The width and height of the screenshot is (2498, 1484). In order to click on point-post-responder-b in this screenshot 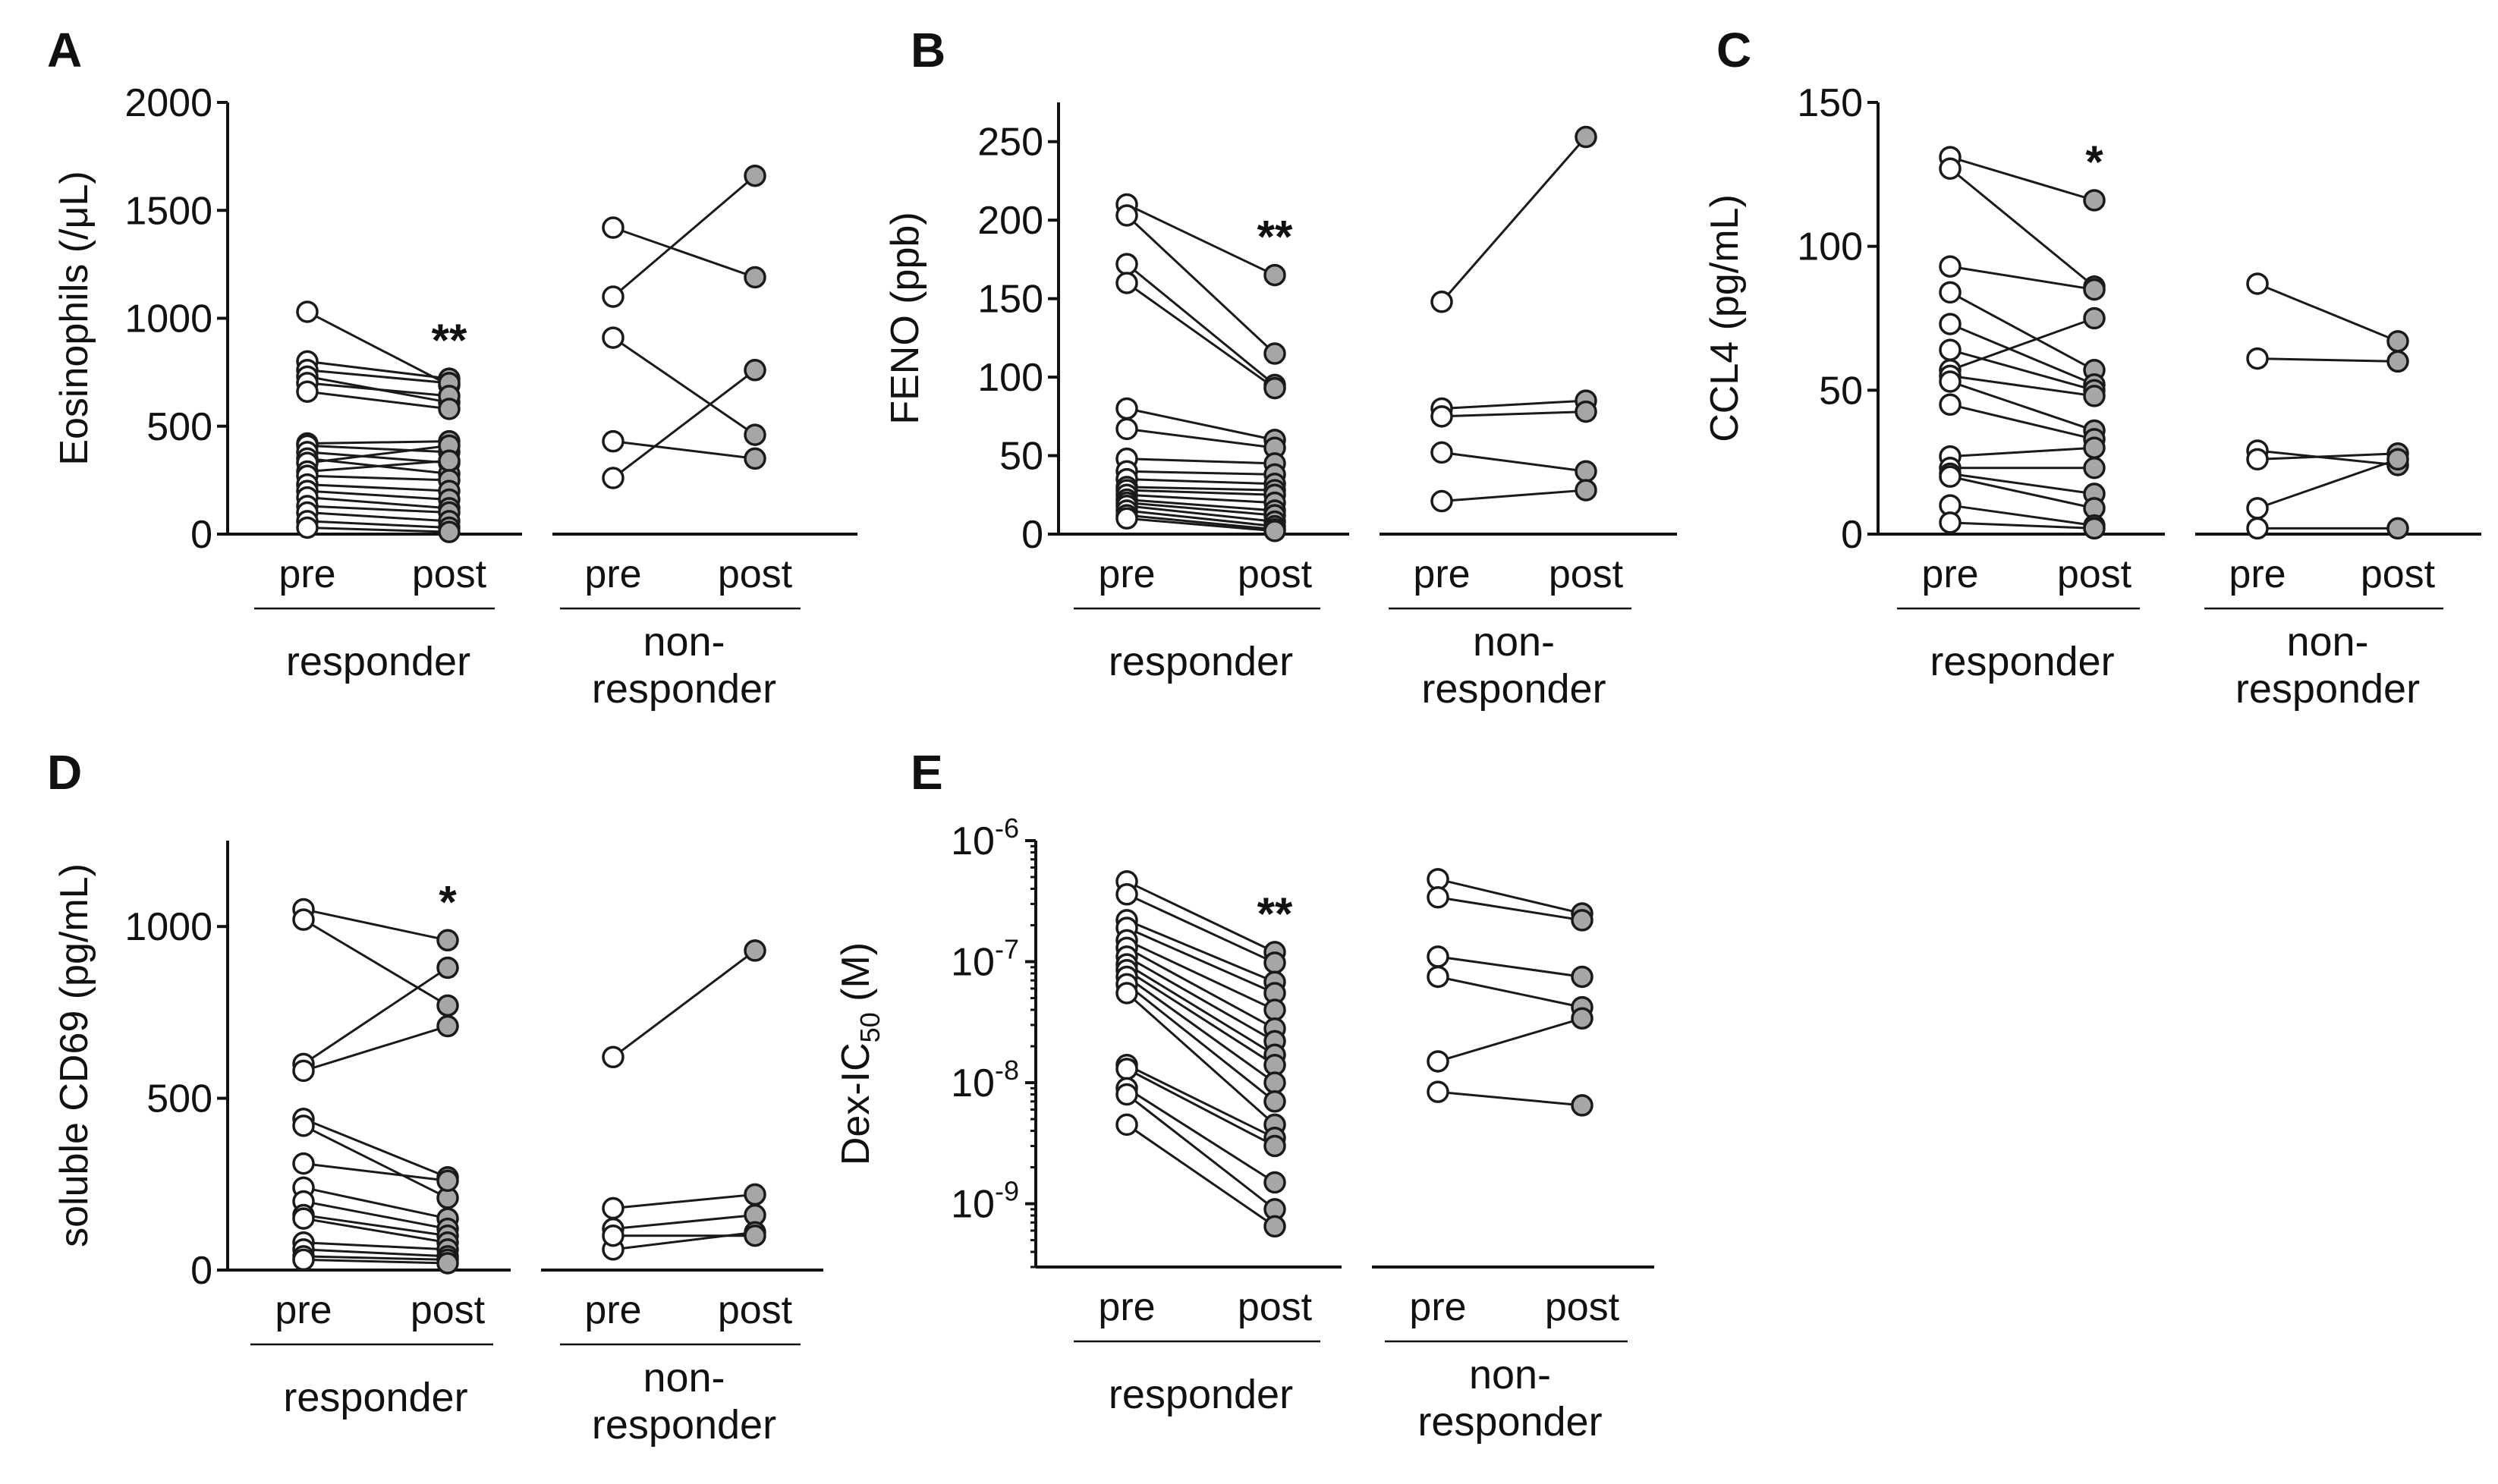, I will do `click(1275, 353)`.